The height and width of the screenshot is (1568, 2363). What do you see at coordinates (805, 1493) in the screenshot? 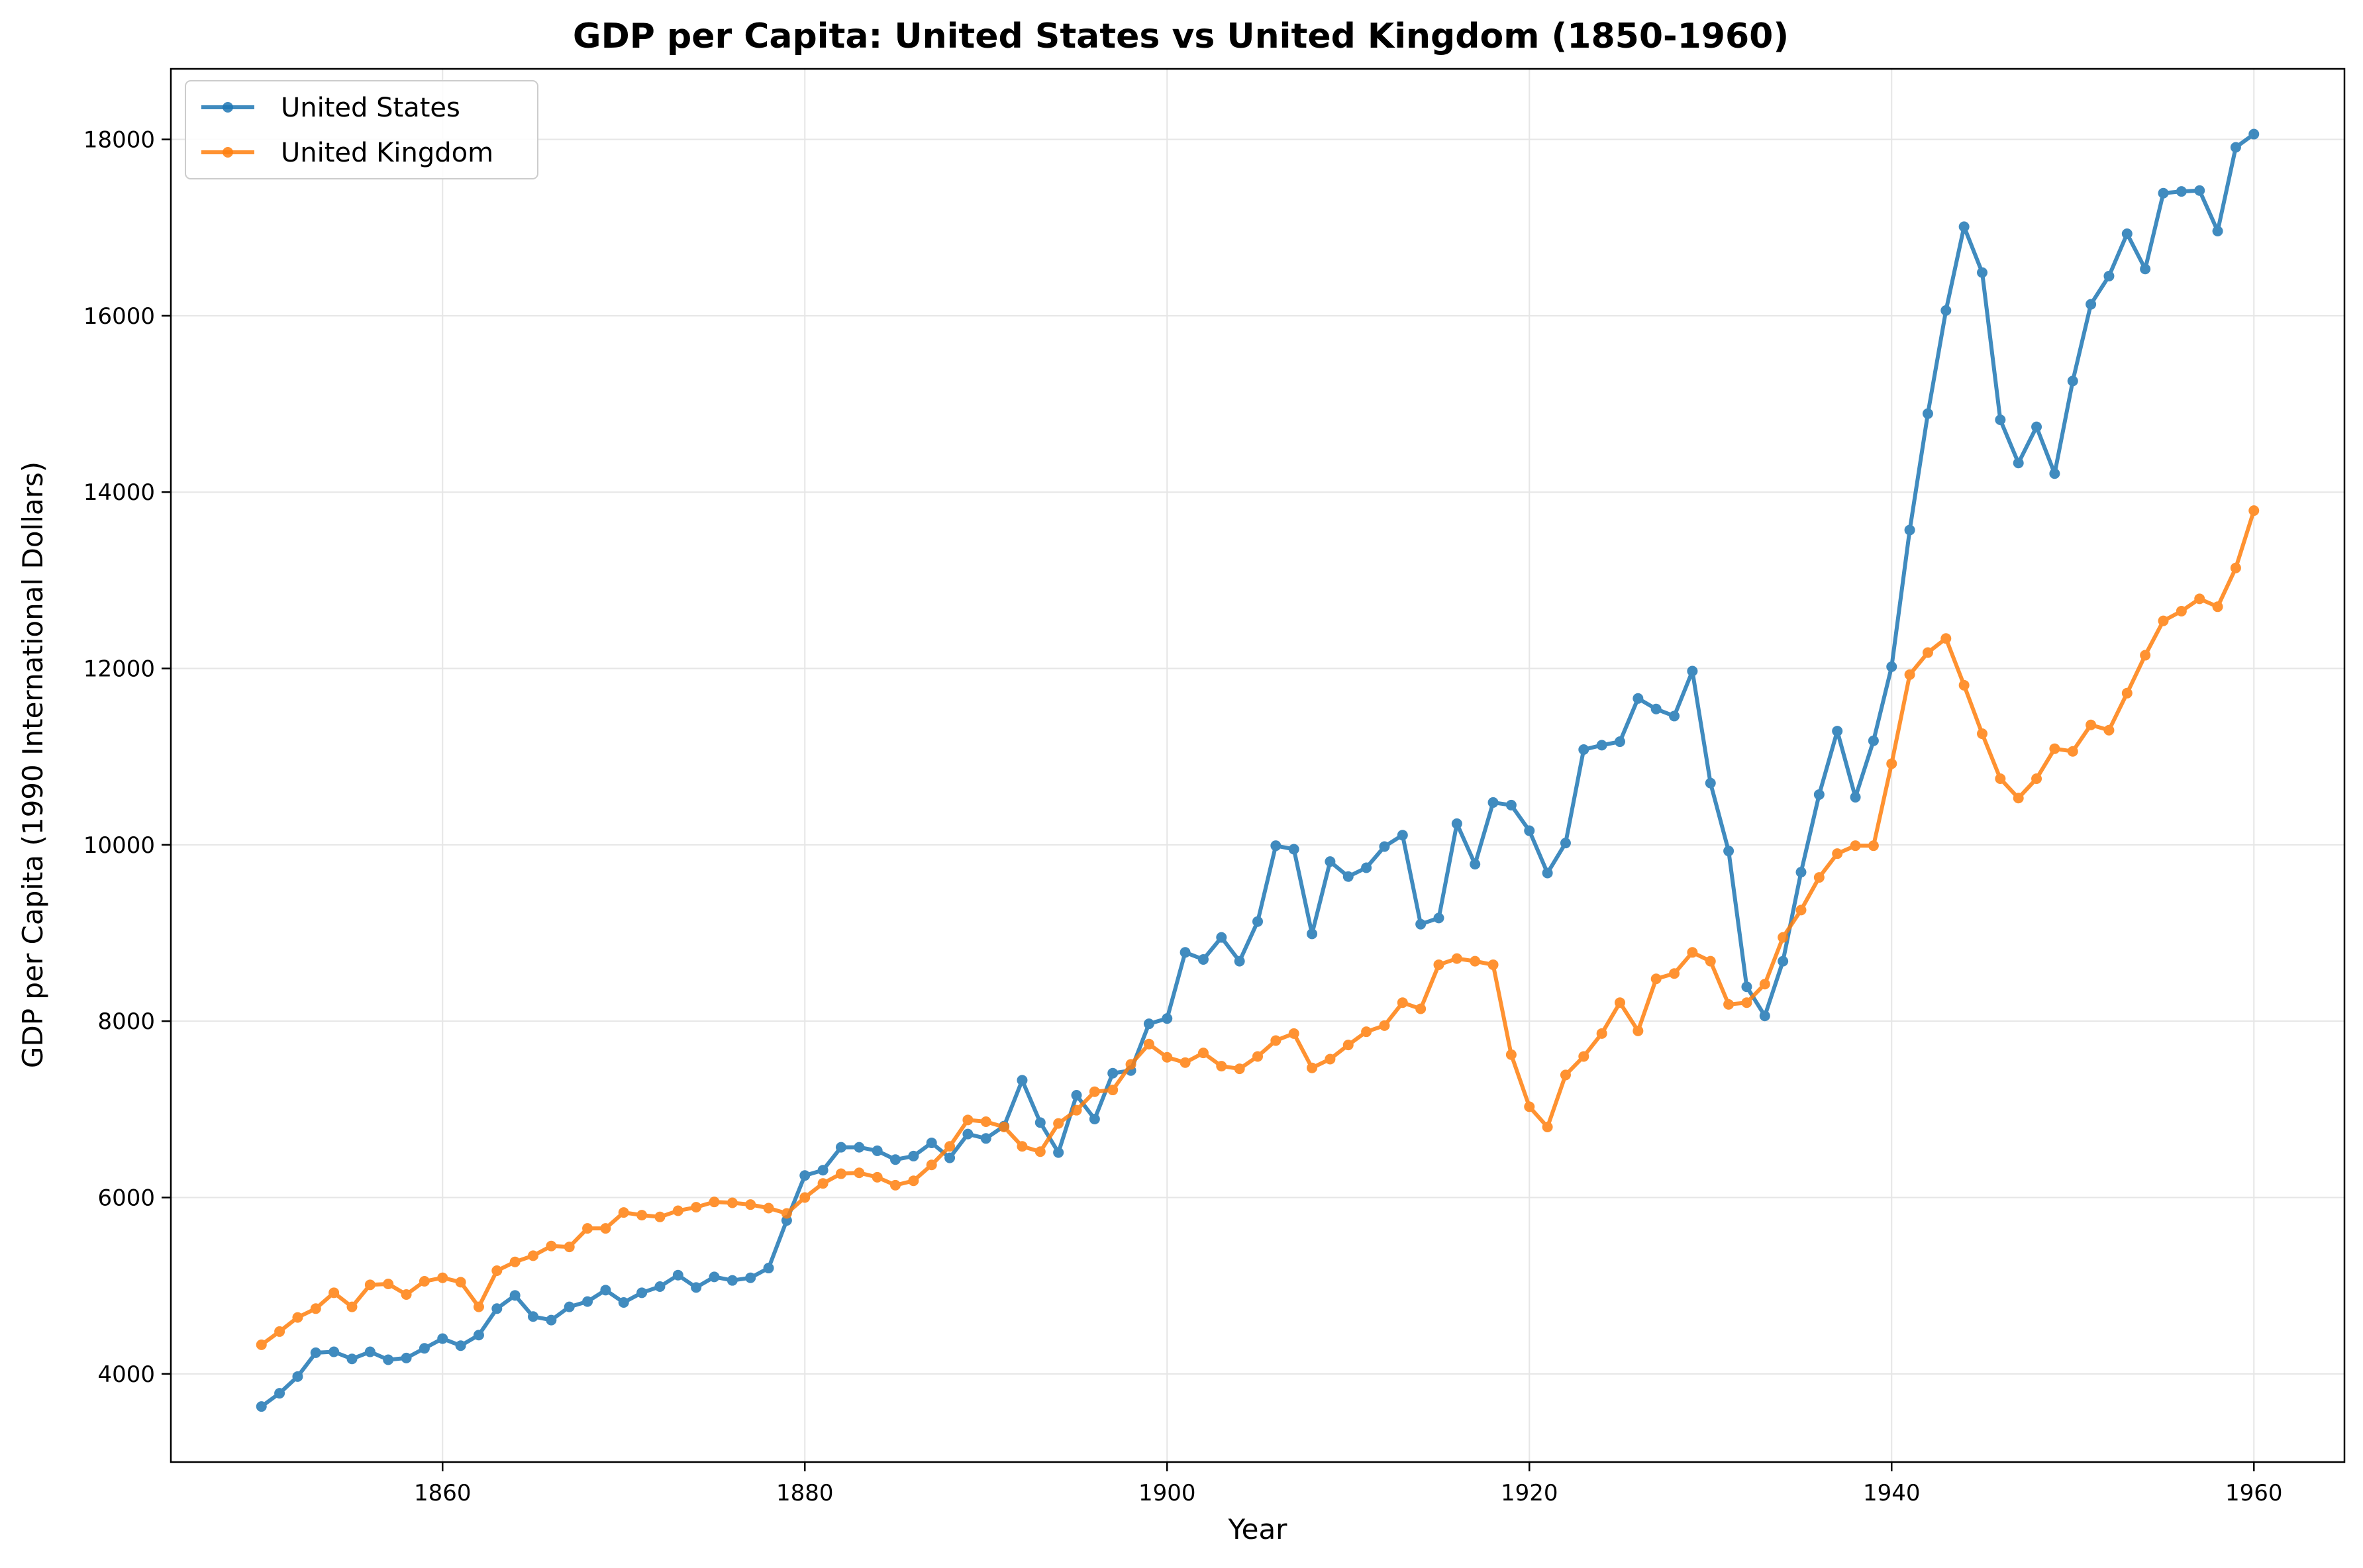
I see `x-tick-label: 1880` at bounding box center [805, 1493].